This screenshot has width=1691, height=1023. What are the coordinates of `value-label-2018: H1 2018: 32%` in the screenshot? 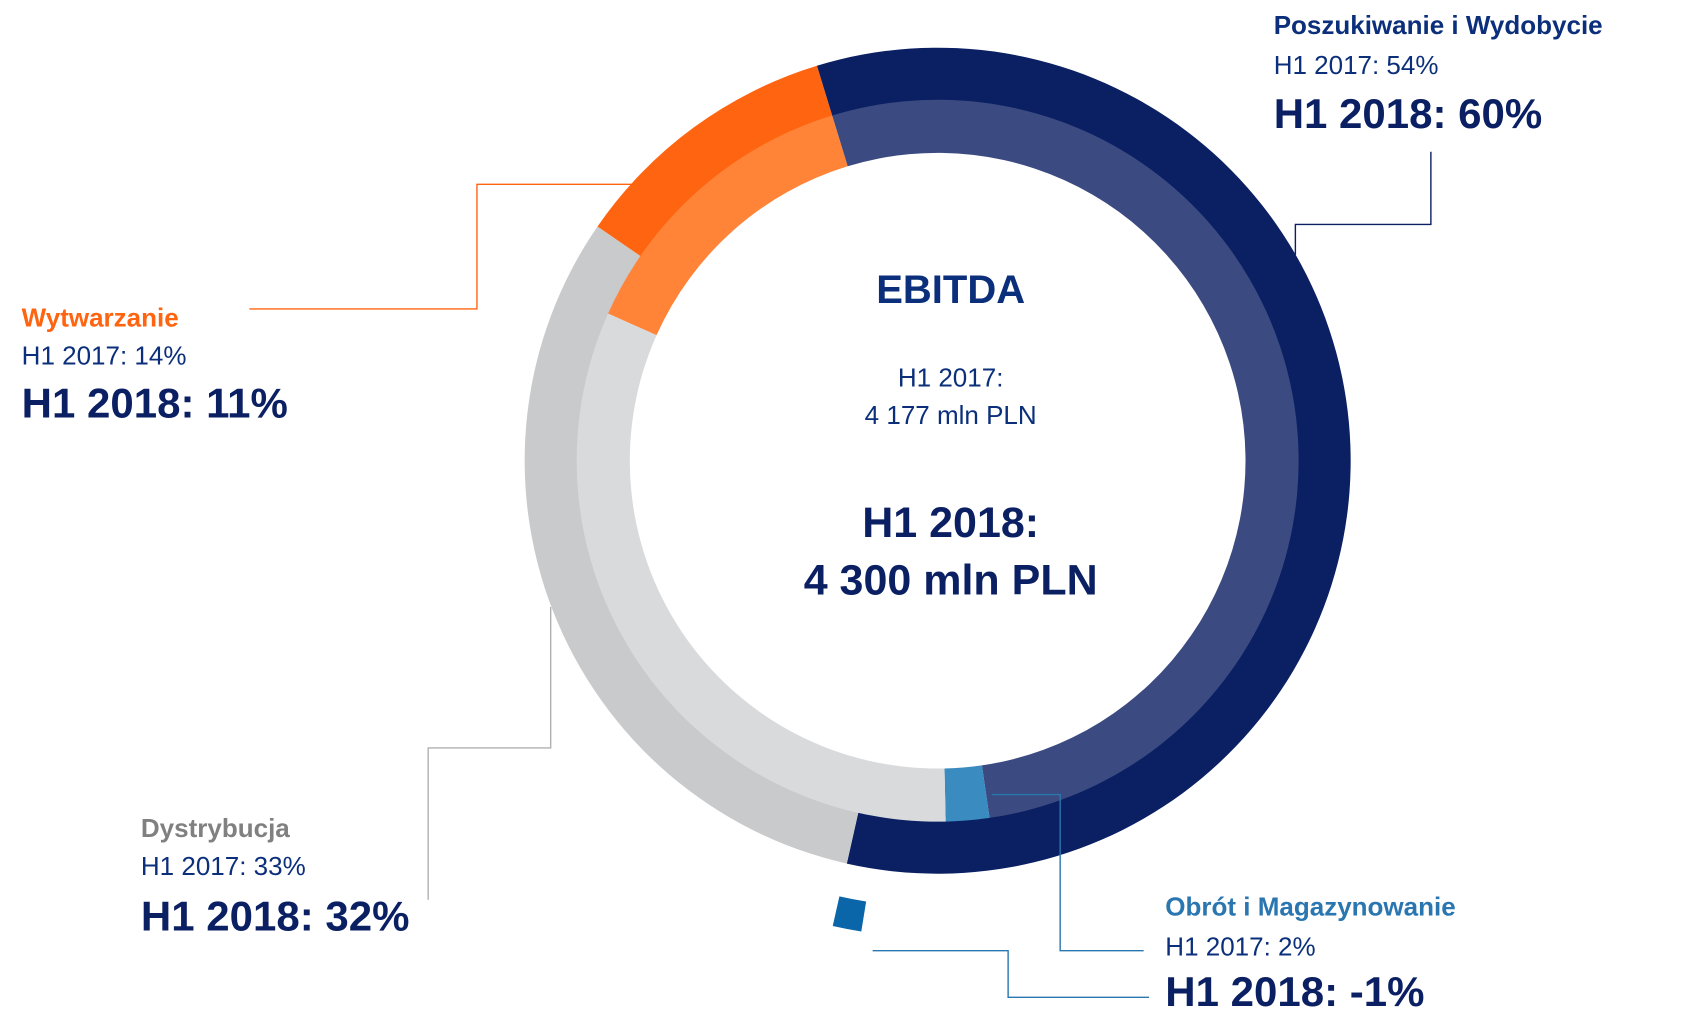 It's located at (275, 915).